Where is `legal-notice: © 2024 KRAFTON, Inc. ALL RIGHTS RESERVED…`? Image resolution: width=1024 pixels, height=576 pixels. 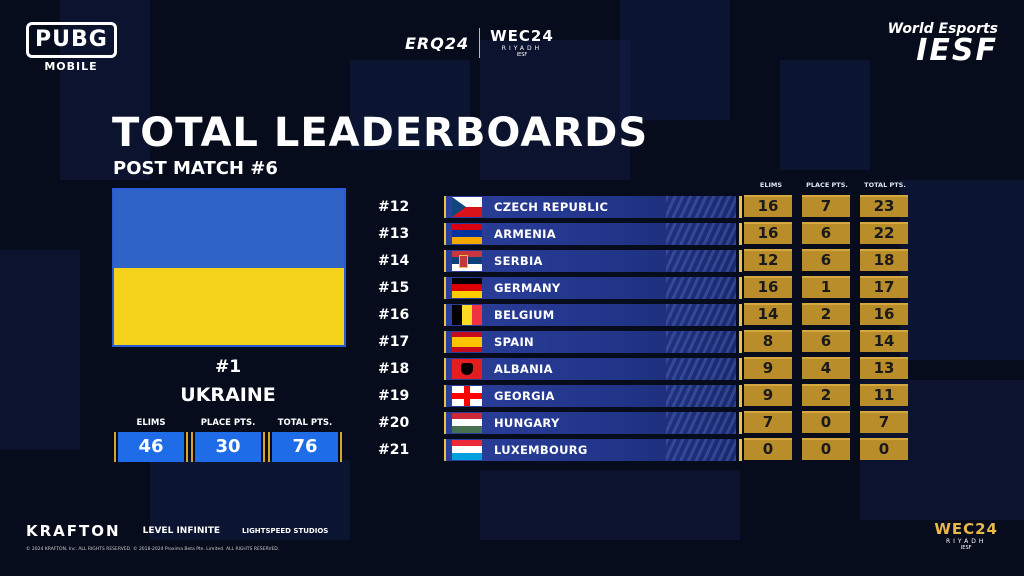
legal-notice: © 2024 KRAFTON, Inc. ALL RIGHTS RESERVED… is located at coordinates (153, 549).